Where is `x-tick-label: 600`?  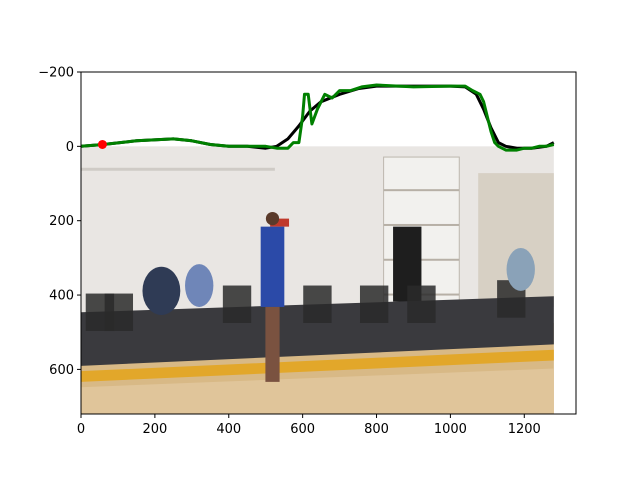 x-tick-label: 600 is located at coordinates (302, 429).